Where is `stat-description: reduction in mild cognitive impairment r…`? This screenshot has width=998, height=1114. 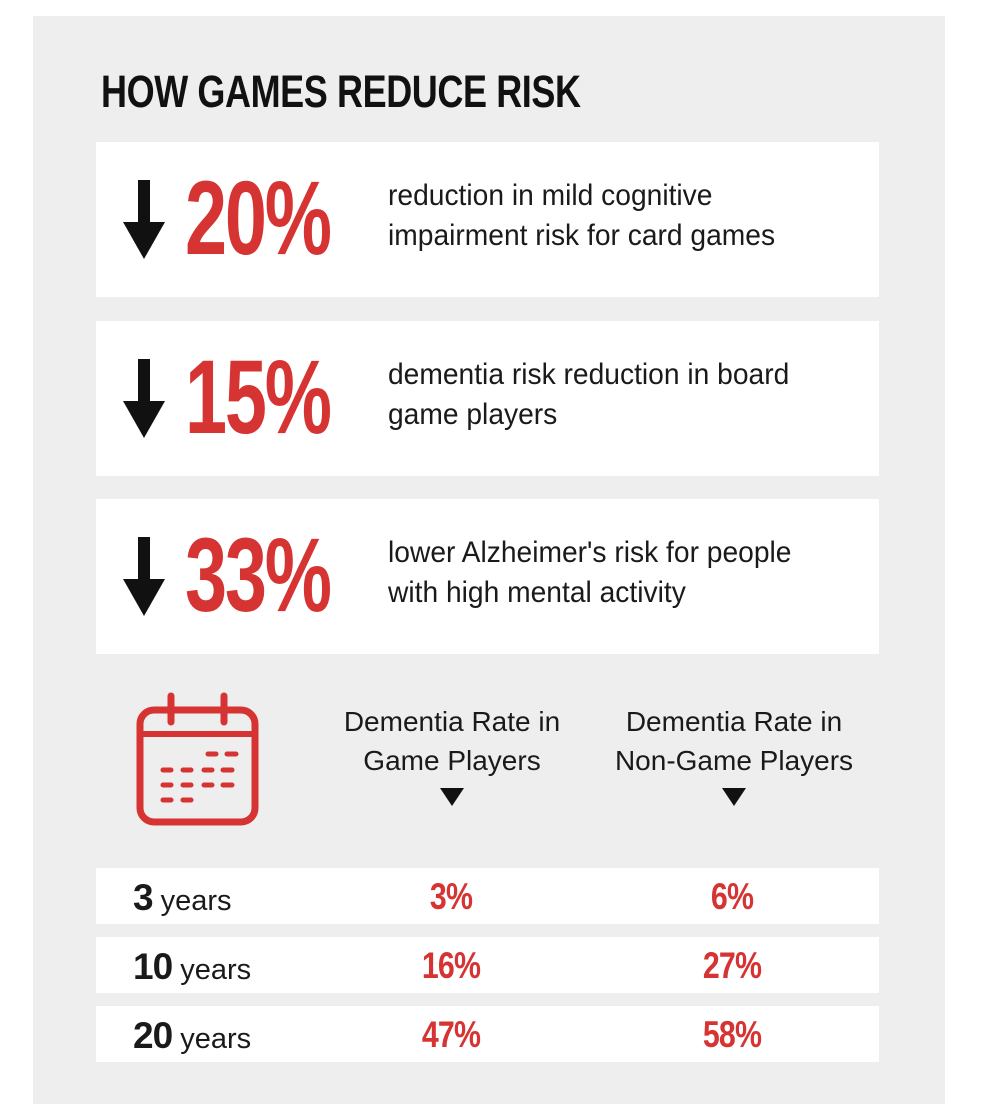 stat-description: reduction in mild cognitive impairment r… is located at coordinates (582, 215).